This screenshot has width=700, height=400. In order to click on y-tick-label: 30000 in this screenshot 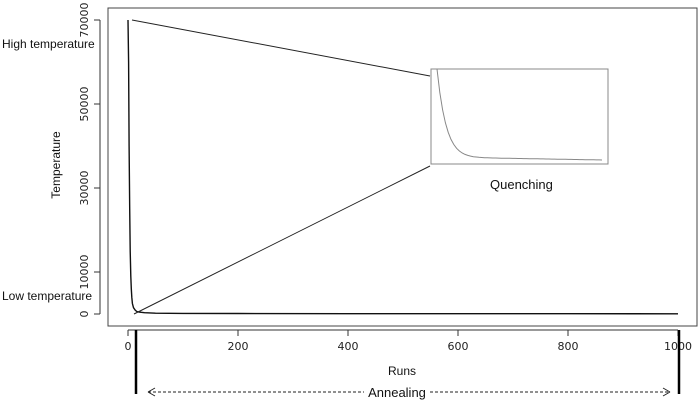, I will do `click(84, 188)`.